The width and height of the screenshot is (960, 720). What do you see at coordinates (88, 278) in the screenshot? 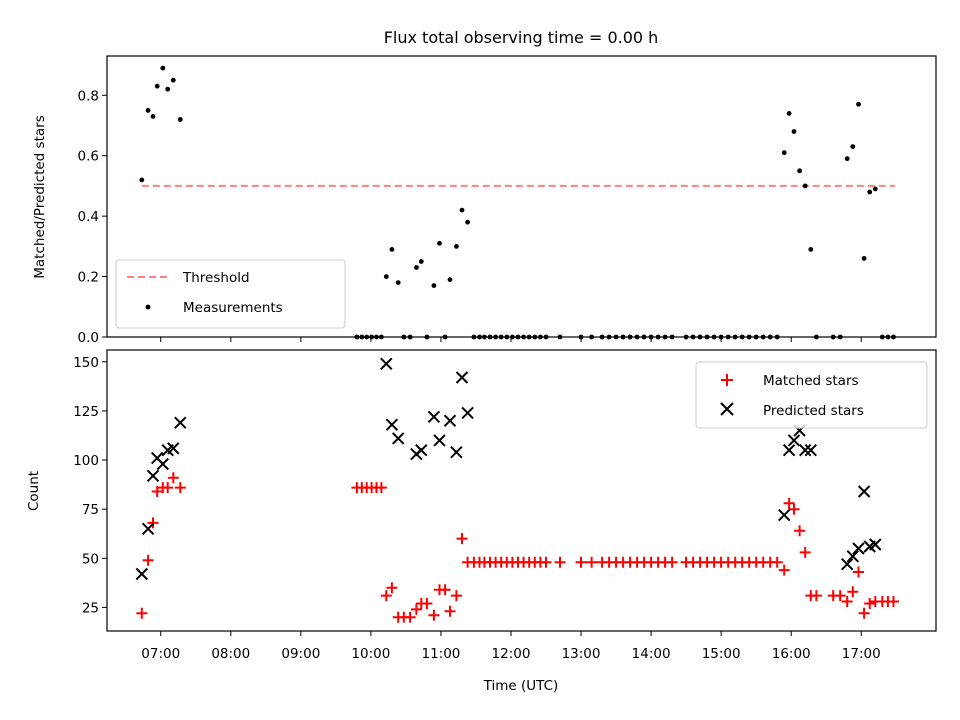
I see `top-y-tick-label: 0.2` at bounding box center [88, 278].